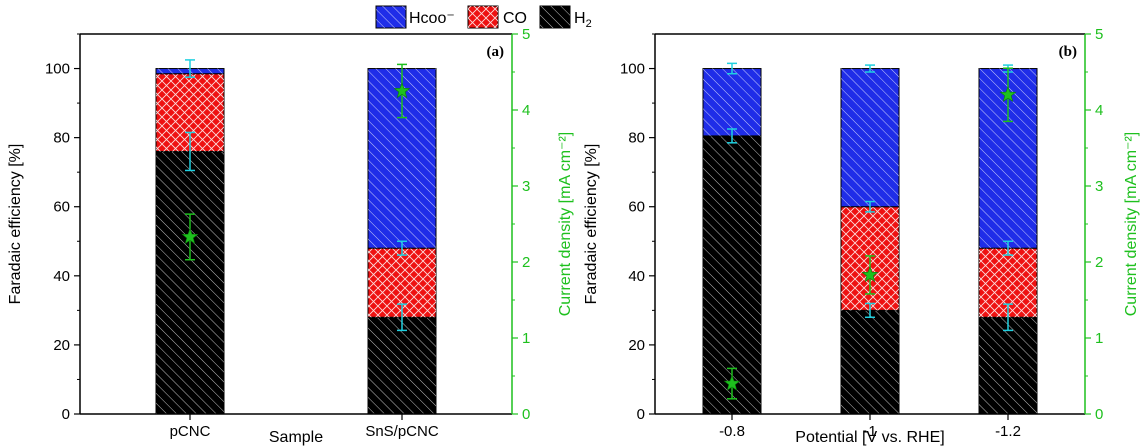  What do you see at coordinates (870, 137) in the screenshot?
I see `bar-hcoo-1-hatch` at bounding box center [870, 137].